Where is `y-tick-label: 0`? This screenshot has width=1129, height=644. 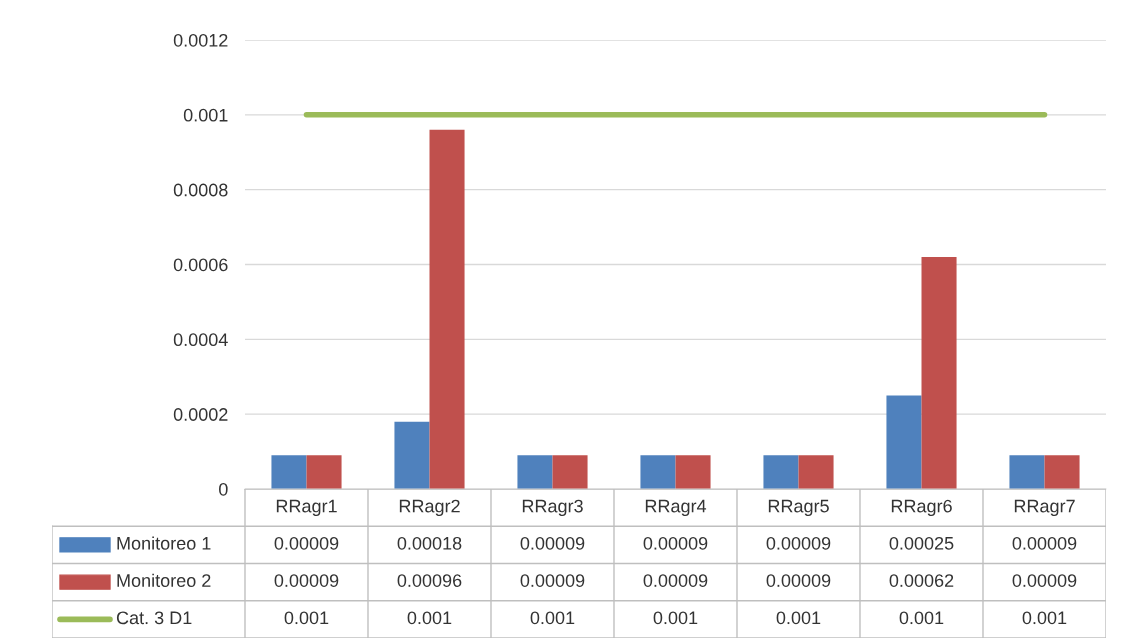 y-tick-label: 0 is located at coordinates (223, 489).